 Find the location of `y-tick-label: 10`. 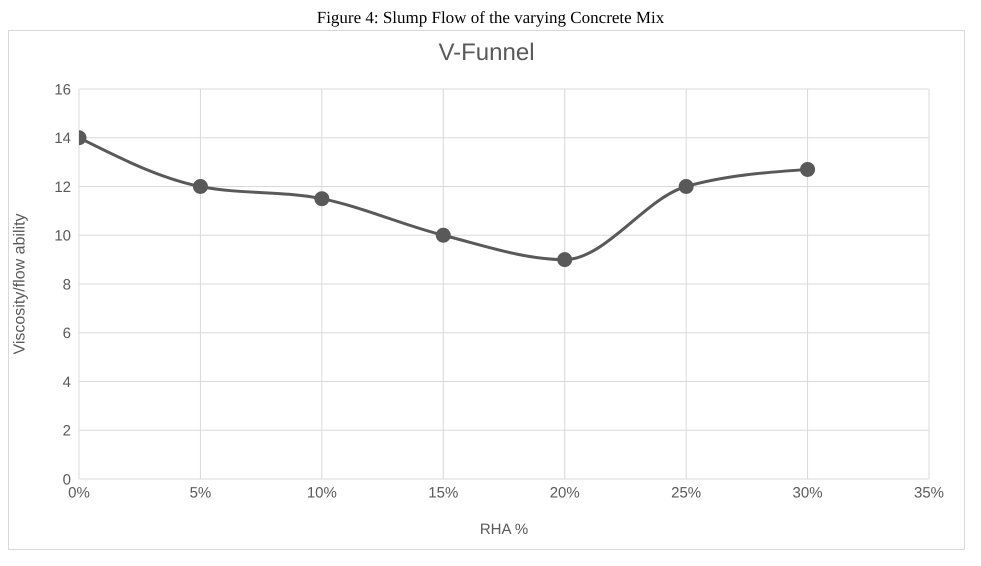

y-tick-label: 10 is located at coordinates (62, 236).